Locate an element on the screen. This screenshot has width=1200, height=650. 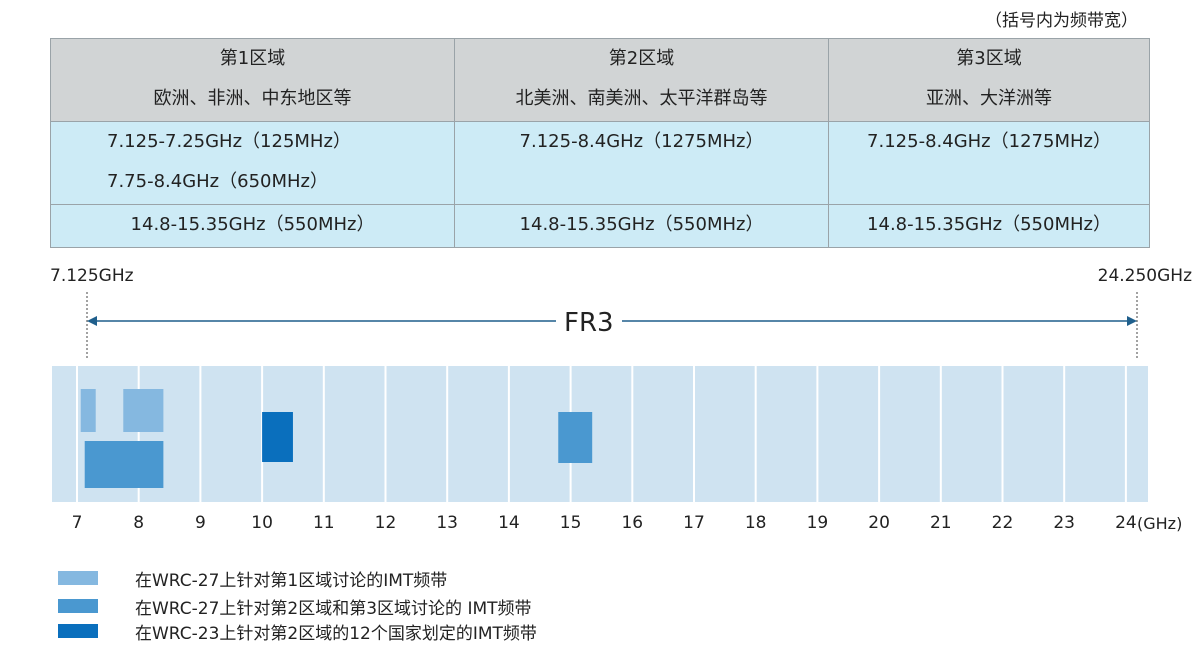
x-tick-label: 20 is located at coordinates (879, 523).